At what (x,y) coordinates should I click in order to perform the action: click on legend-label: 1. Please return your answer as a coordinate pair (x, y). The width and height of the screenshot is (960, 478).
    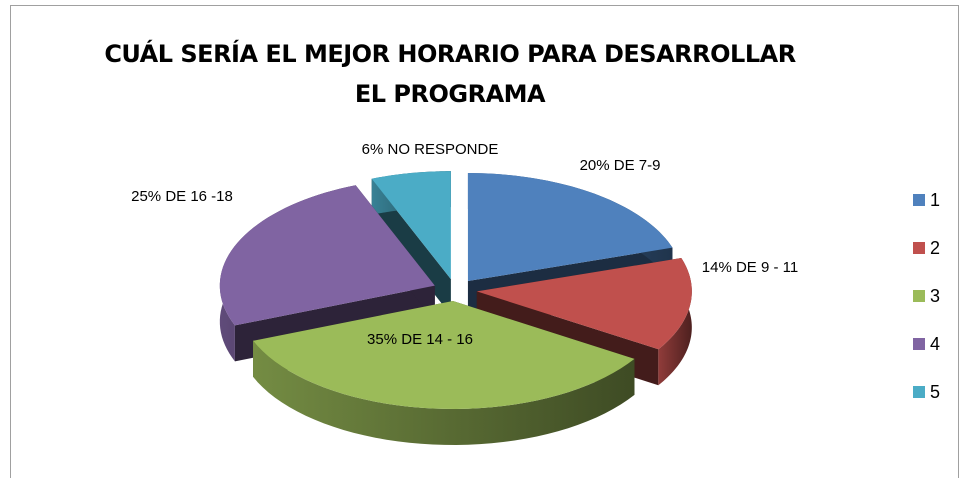
    Looking at the image, I should click on (935, 200).